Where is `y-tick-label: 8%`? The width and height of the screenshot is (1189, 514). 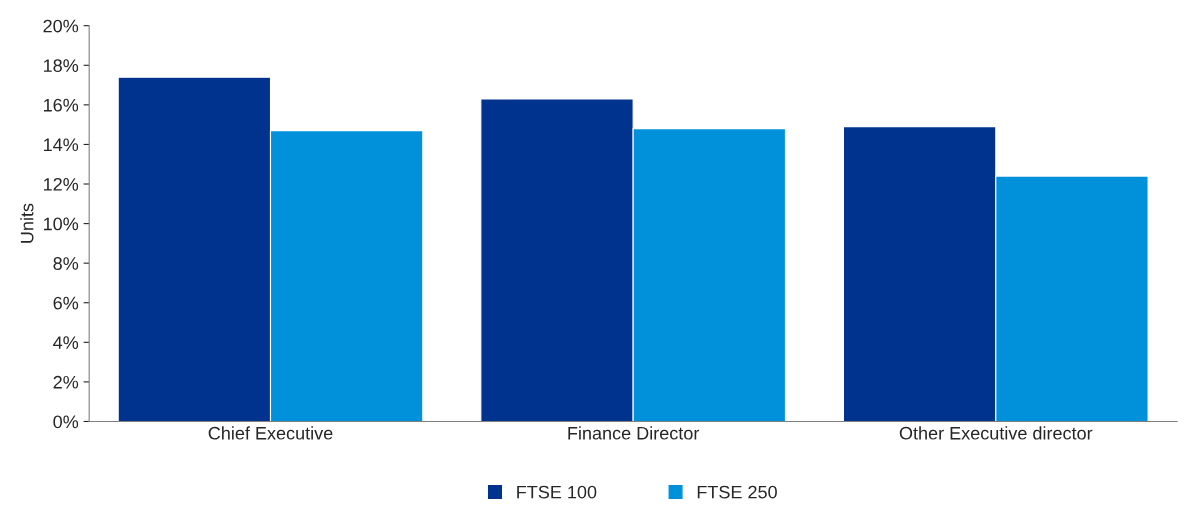
y-tick-label: 8% is located at coordinates (66, 263).